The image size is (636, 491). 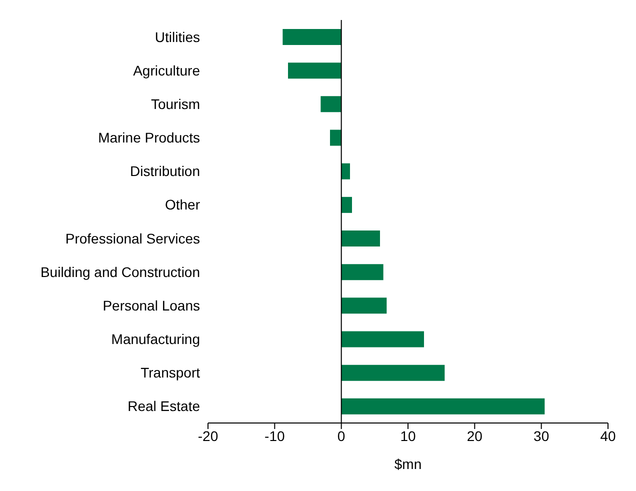 What do you see at coordinates (608, 436) in the screenshot?
I see `x-tick-label: 40` at bounding box center [608, 436].